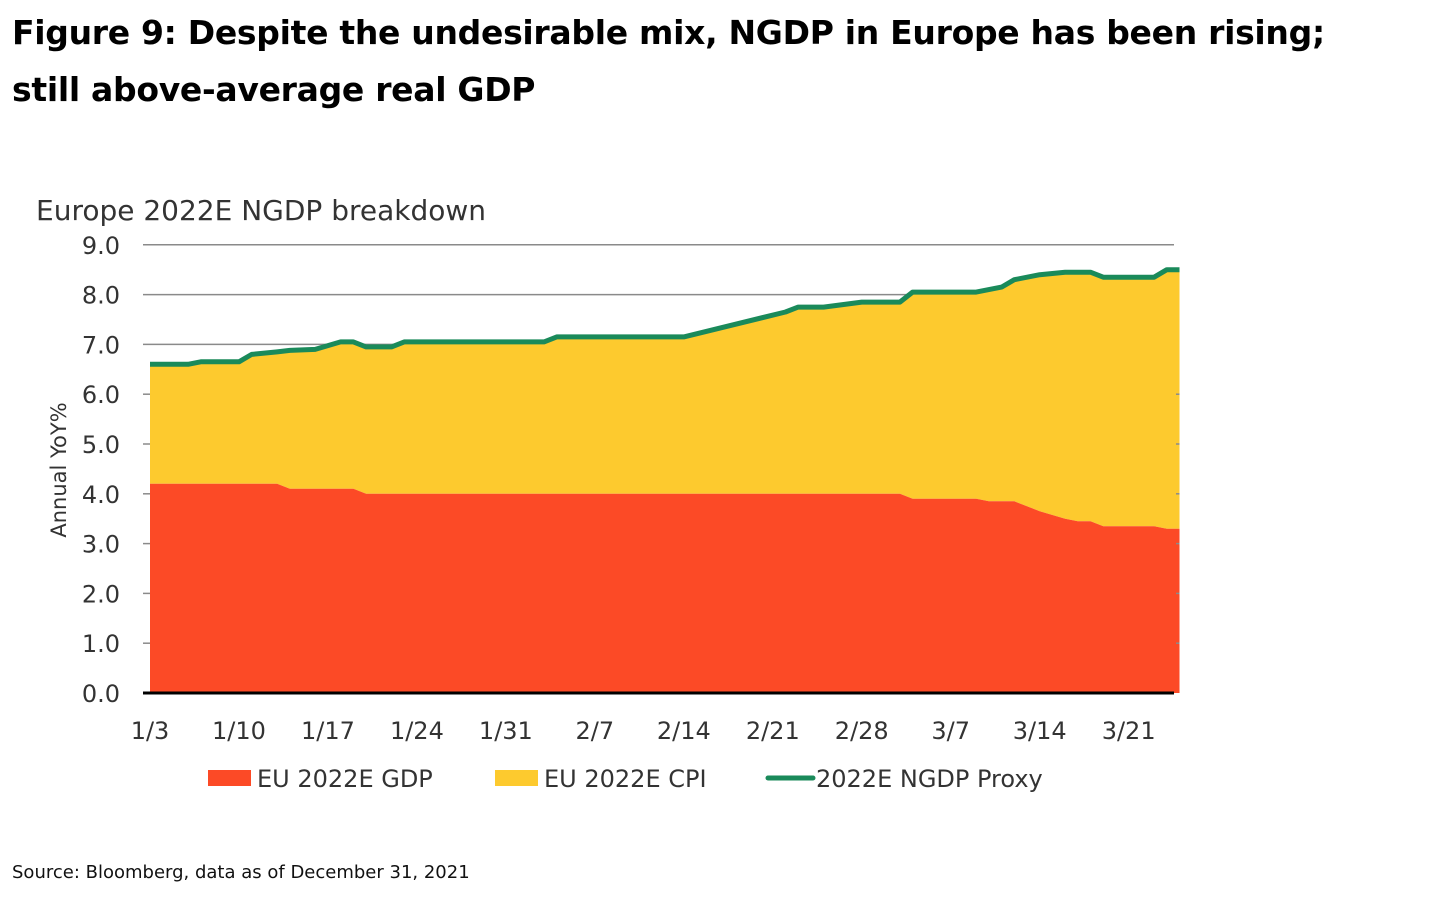 The height and width of the screenshot is (914, 1434). I want to click on x-tick-label: 1/24, so click(417, 731).